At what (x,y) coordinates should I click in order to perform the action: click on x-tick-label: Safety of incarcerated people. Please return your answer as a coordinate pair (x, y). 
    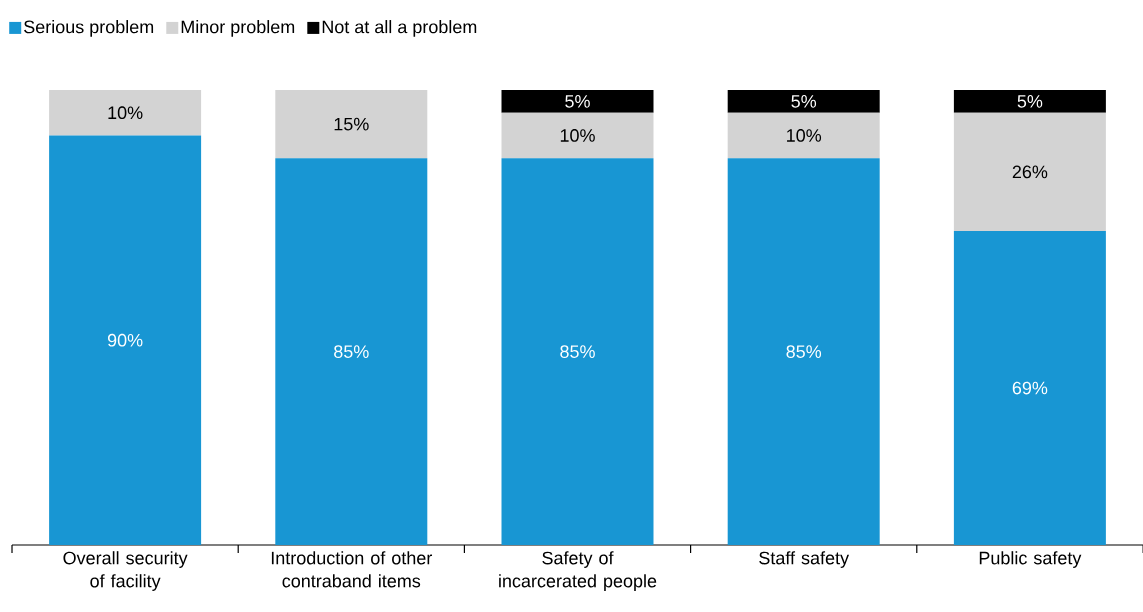
    Looking at the image, I should click on (578, 571).